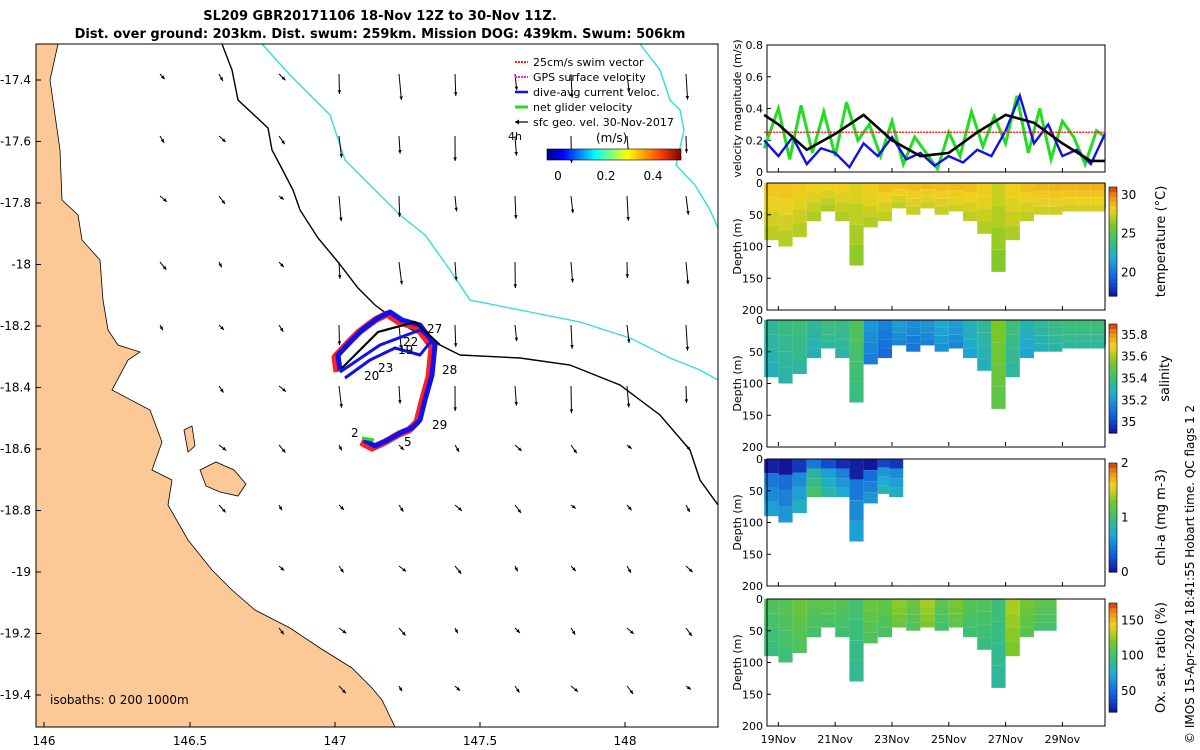 This screenshot has height=750, width=1200. Describe the element at coordinates (1128, 273) in the screenshot. I see `colorbar-tick-label: 20` at that location.